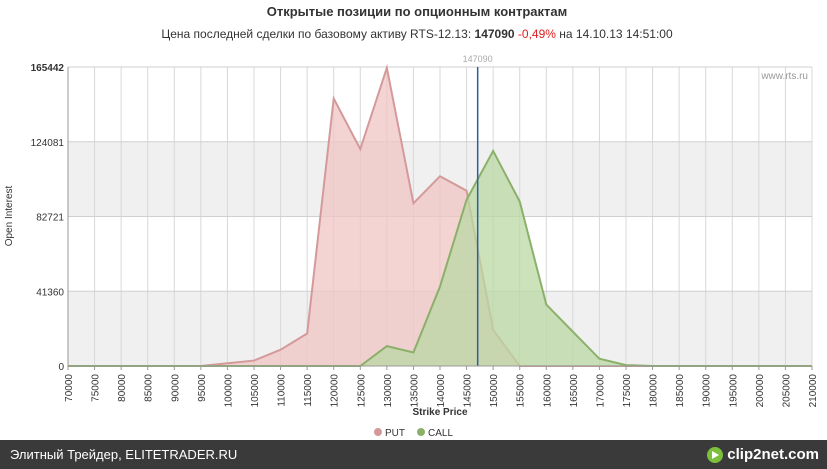 This screenshot has width=827, height=469. Describe the element at coordinates (547, 391) in the screenshot. I see `x-tick-label: 160000` at that location.